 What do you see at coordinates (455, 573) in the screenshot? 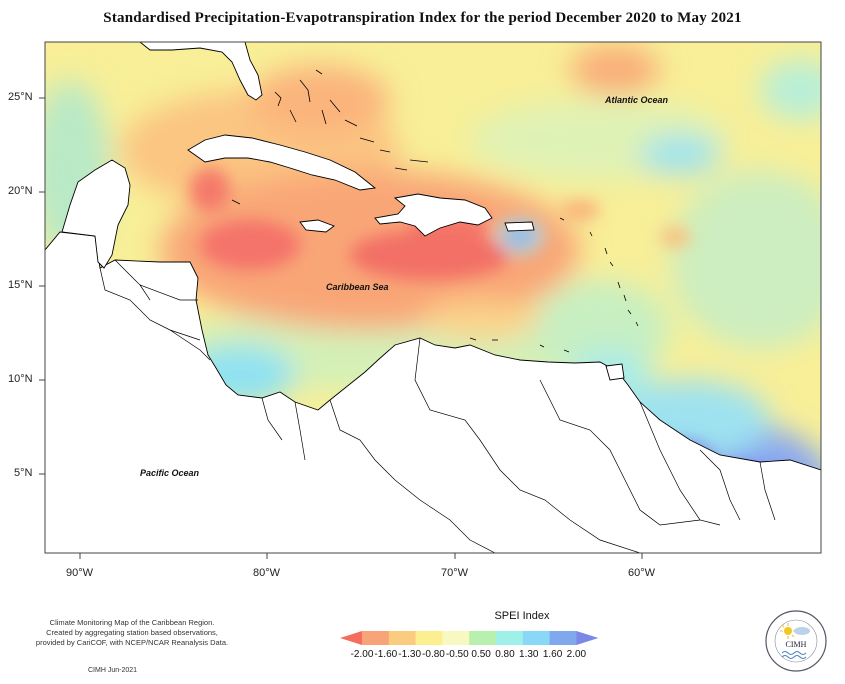
I see `lon-label-70w: 70°W` at bounding box center [455, 573].